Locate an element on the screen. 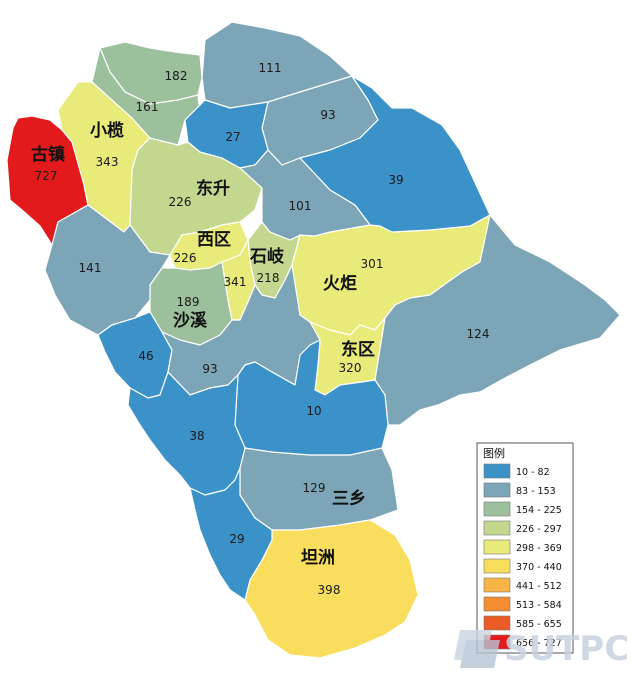  region-r101 is located at coordinates (305, 195).